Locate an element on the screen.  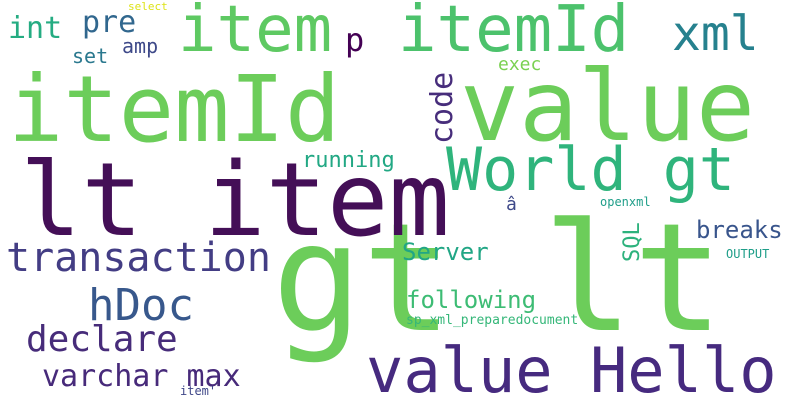
word-sp-xml-preparedocument: sp_xml_preparedocument is located at coordinates (492, 320).